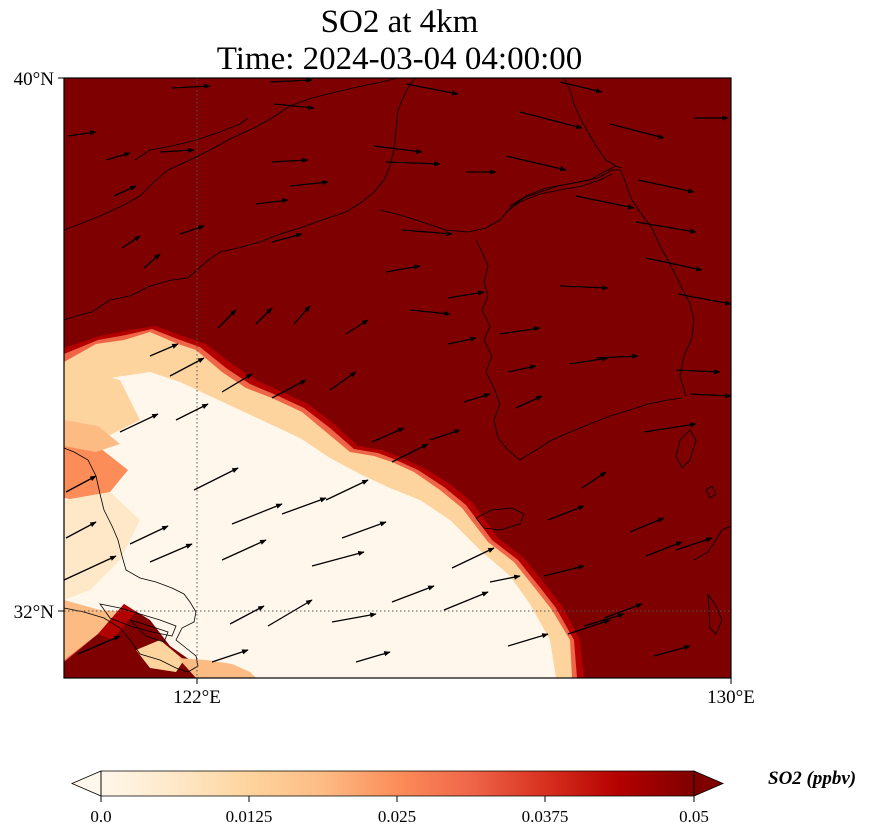 Image resolution: width=875 pixels, height=836 pixels. I want to click on colorbar-tick-label: 0.0, so click(100, 816).